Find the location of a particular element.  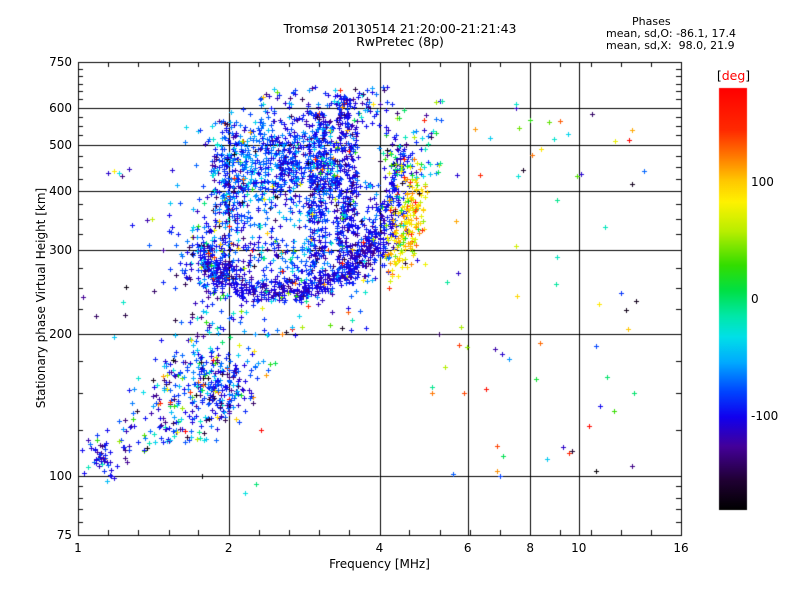

colorbar-unit-bracket-close: ] is located at coordinates (748, 75).